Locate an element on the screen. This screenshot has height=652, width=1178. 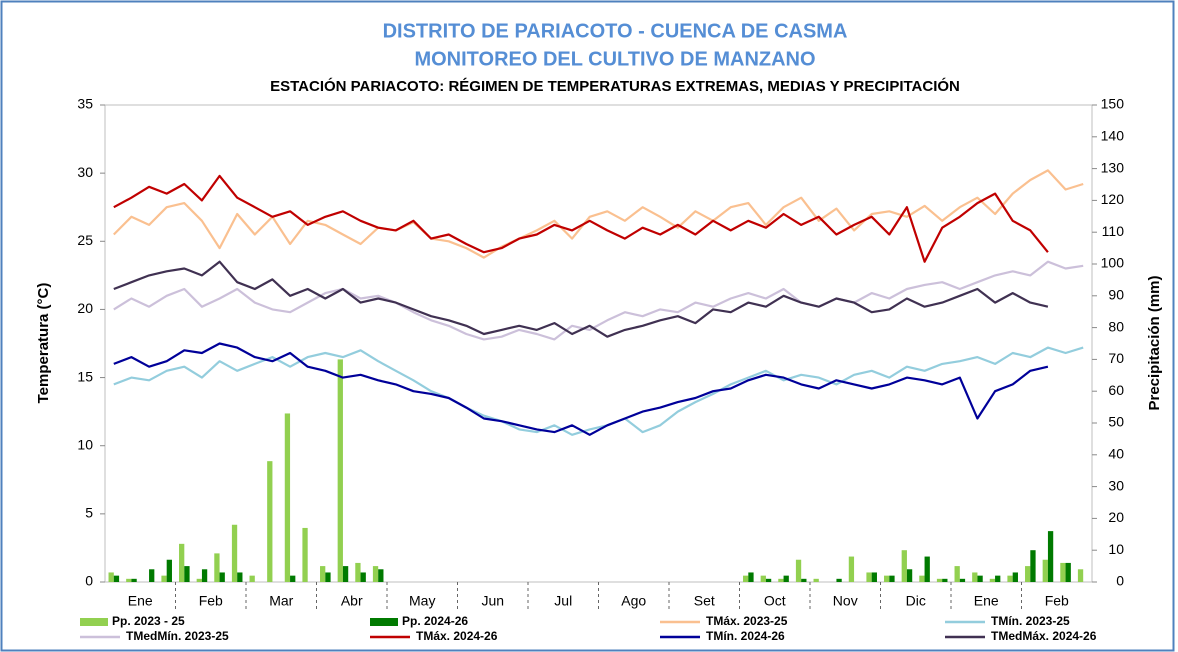
y2-tick-label: 10 is located at coordinates (1116, 549).